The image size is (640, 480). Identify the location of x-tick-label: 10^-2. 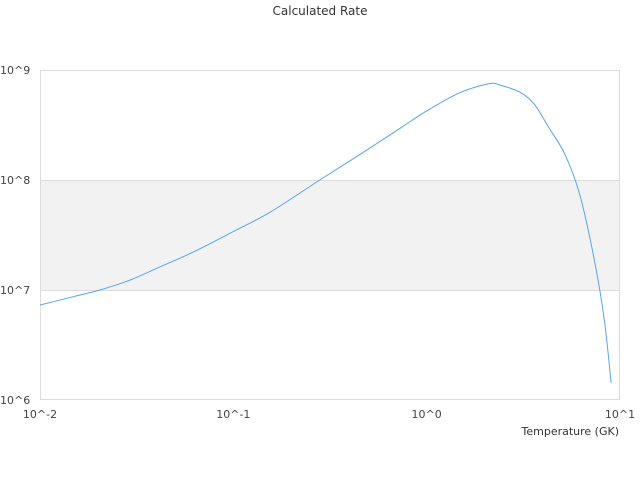
(40, 414).